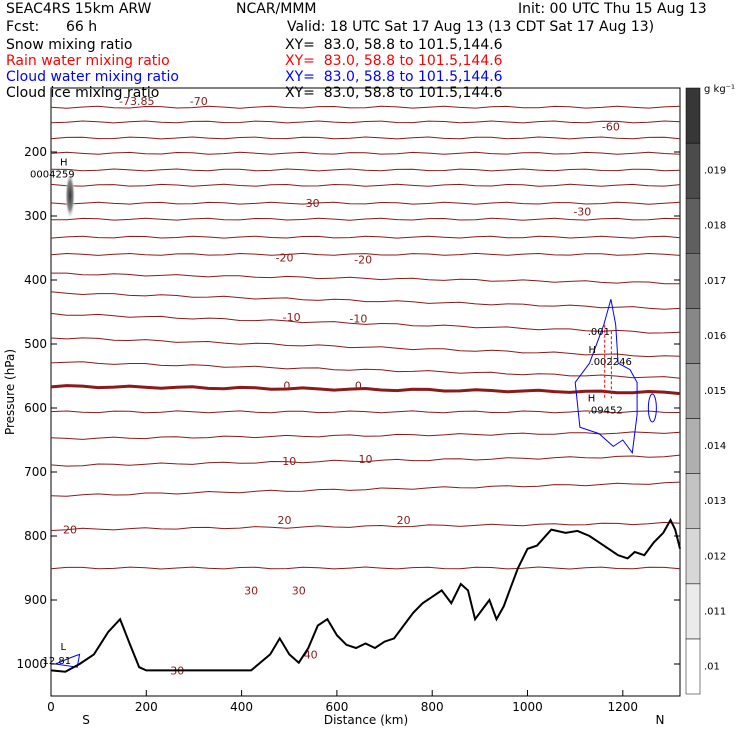  I want to click on x-tick-label: 1200, so click(623, 707).